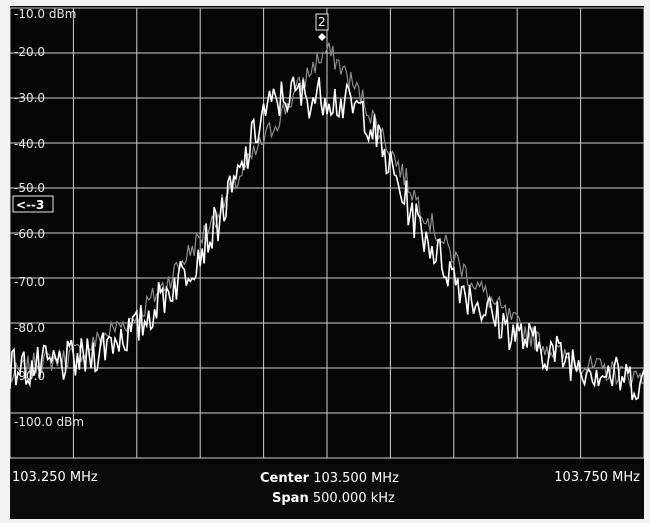 Image resolution: width=650 pixels, height=523 pixels. I want to click on span: Span 500.000 kHz, so click(333, 498).